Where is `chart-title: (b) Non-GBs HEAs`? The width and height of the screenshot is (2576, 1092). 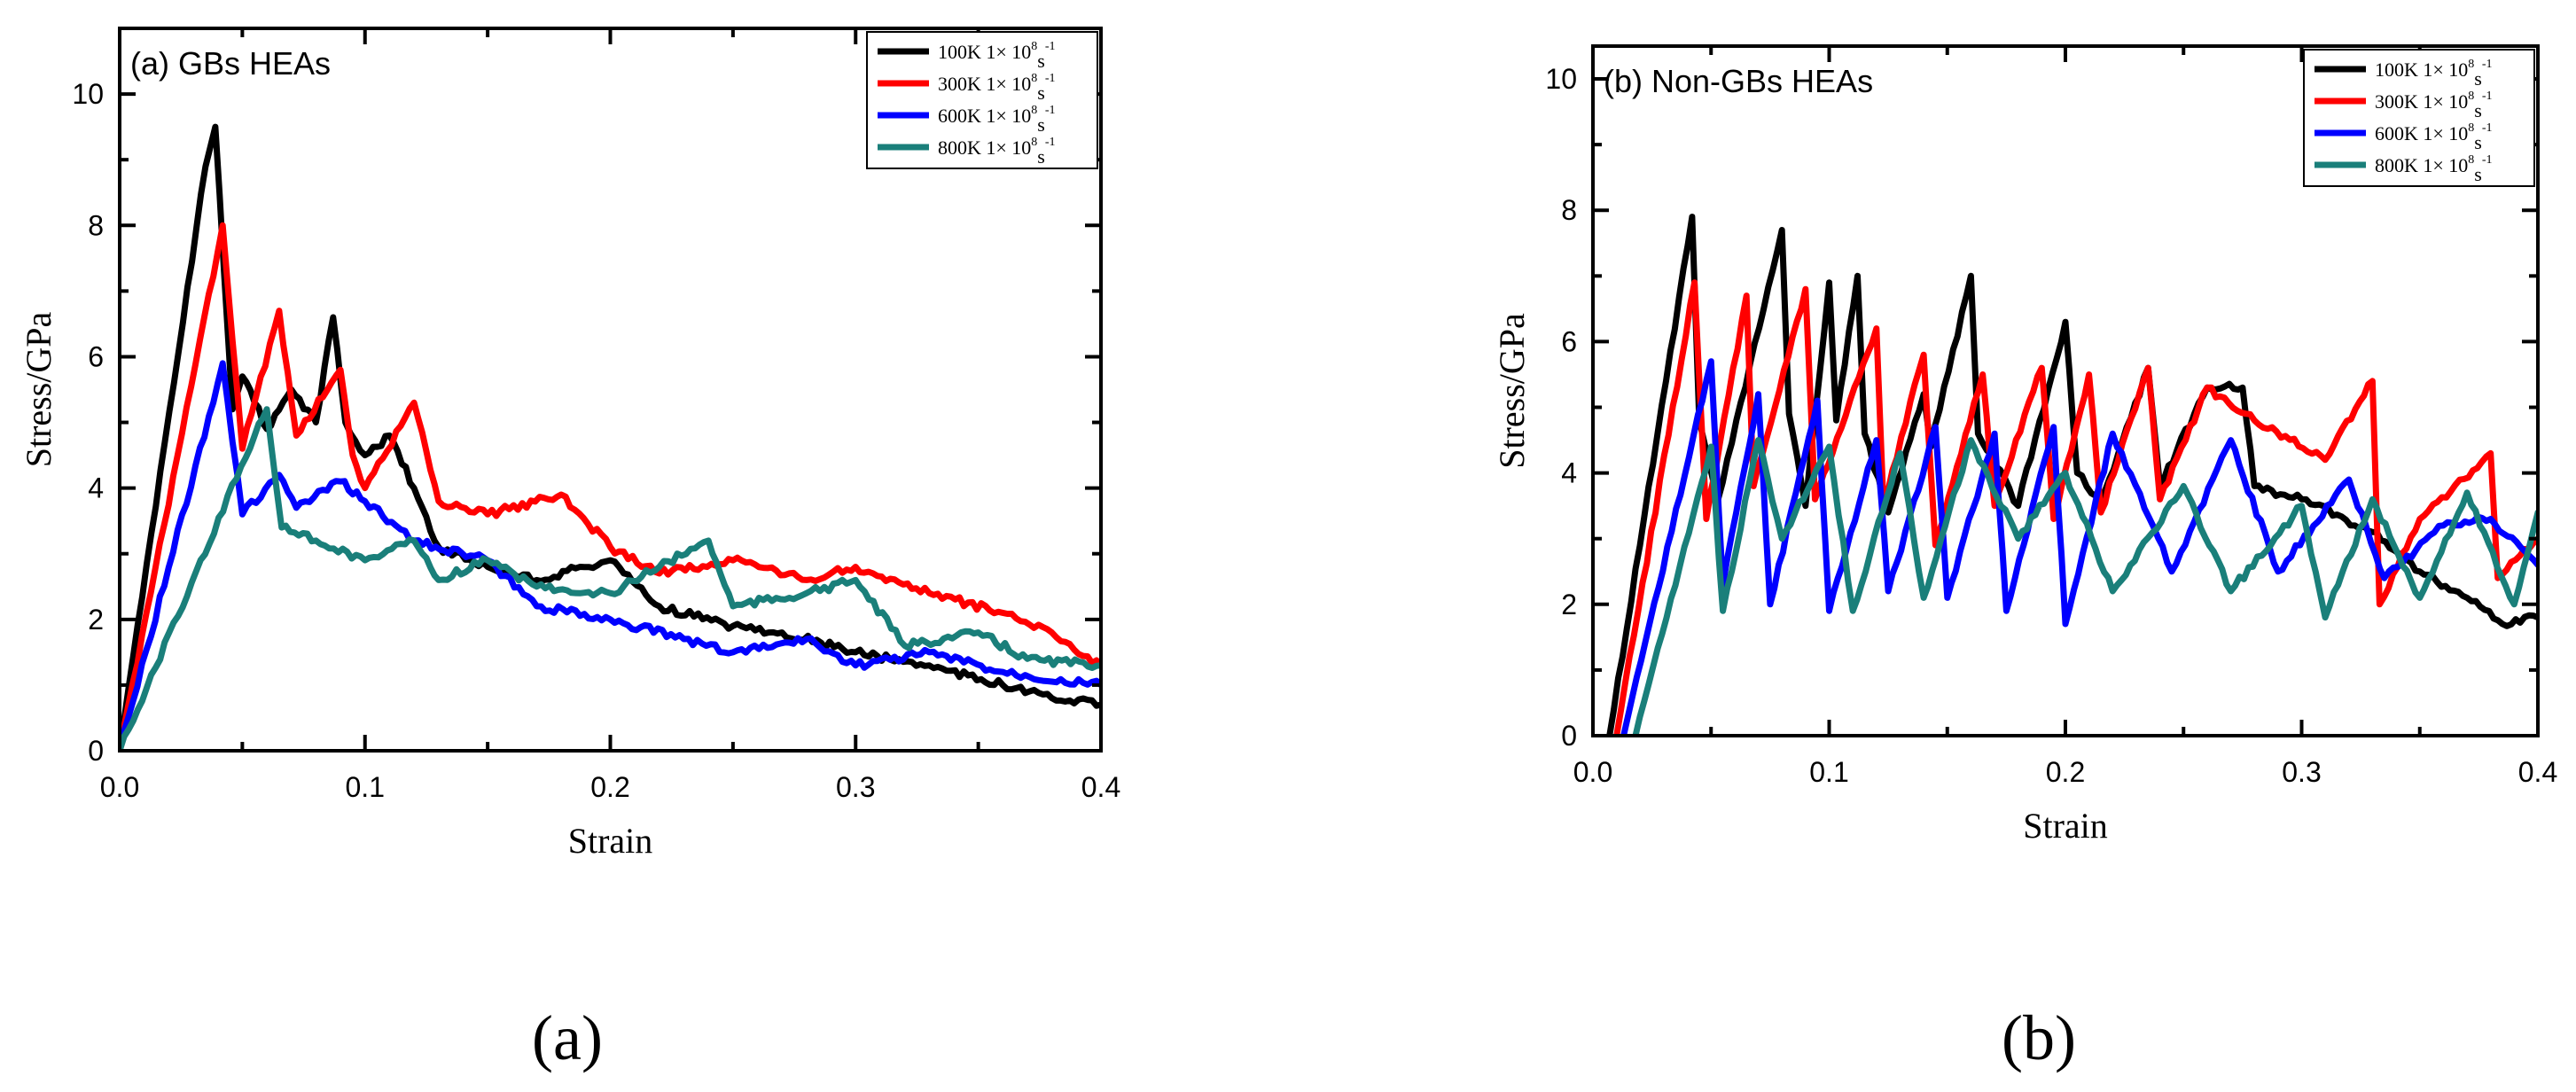 chart-title: (b) Non-GBs HEAs is located at coordinates (1738, 81).